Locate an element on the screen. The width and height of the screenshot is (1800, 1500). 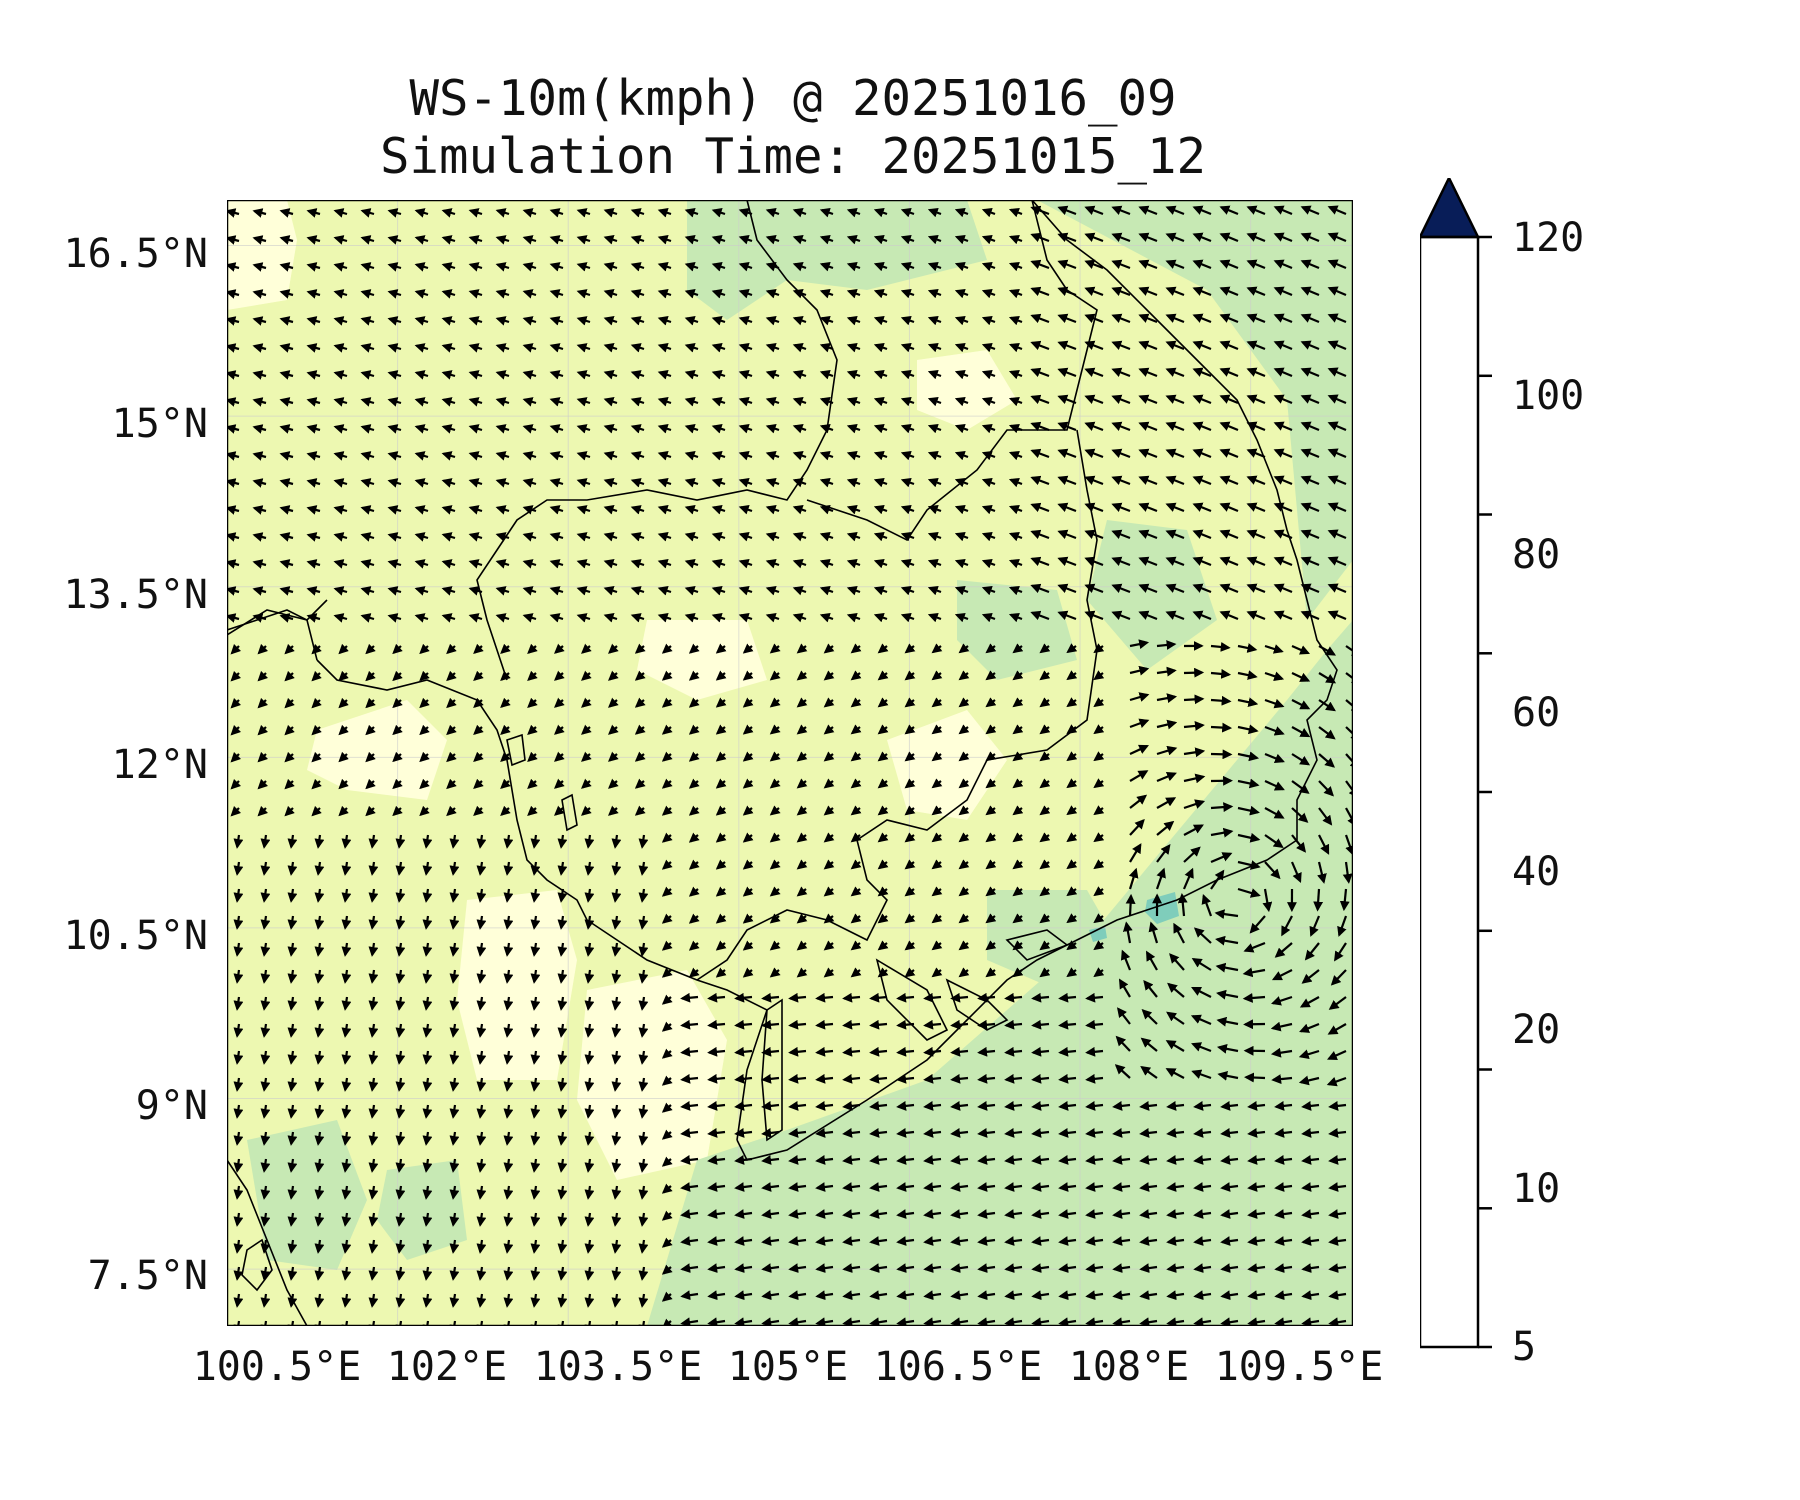
colorbar-label: 20 is located at coordinates (1536, 1030).